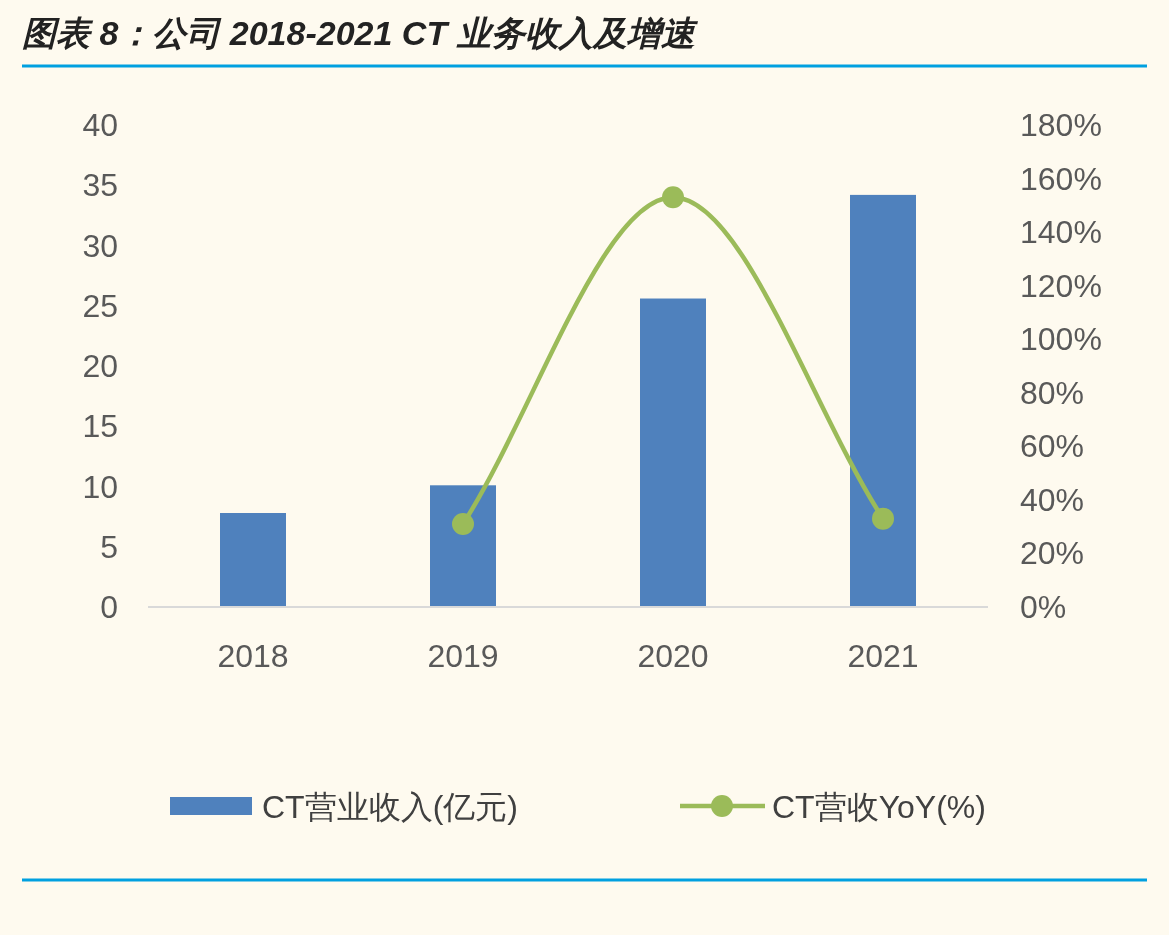 This screenshot has height=935, width=1169. Describe the element at coordinates (100, 185) in the screenshot. I see `y-tick-label: 35` at that location.